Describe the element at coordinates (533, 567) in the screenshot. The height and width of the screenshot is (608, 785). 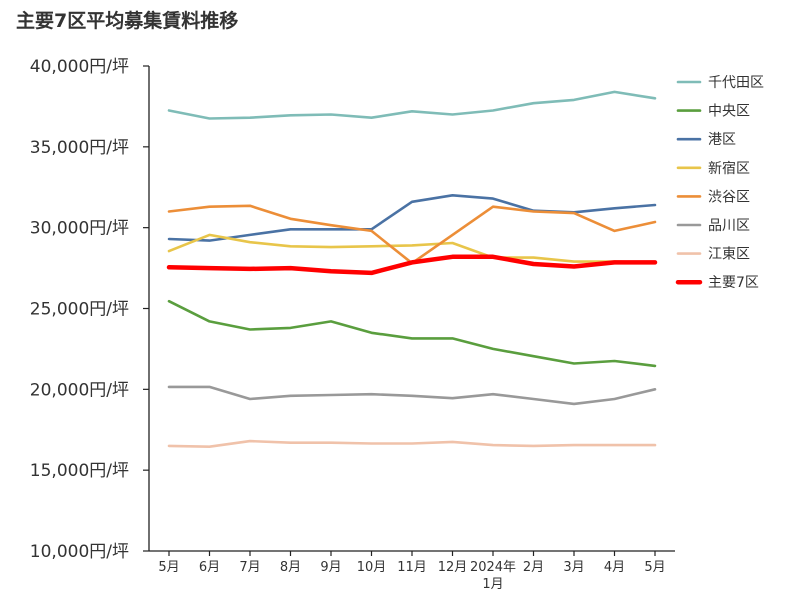
I see `x-tick-label: 2月` at that location.